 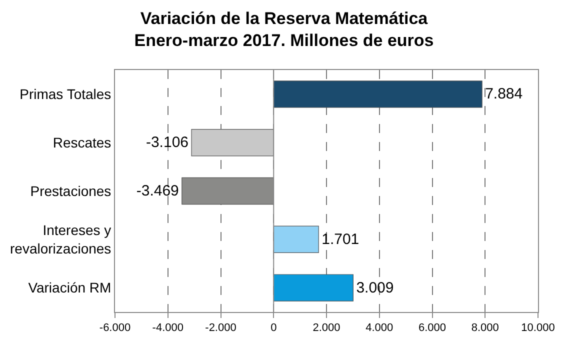 What do you see at coordinates (71, 190) in the screenshot?
I see `y-tick-label: Prestaciones` at bounding box center [71, 190].